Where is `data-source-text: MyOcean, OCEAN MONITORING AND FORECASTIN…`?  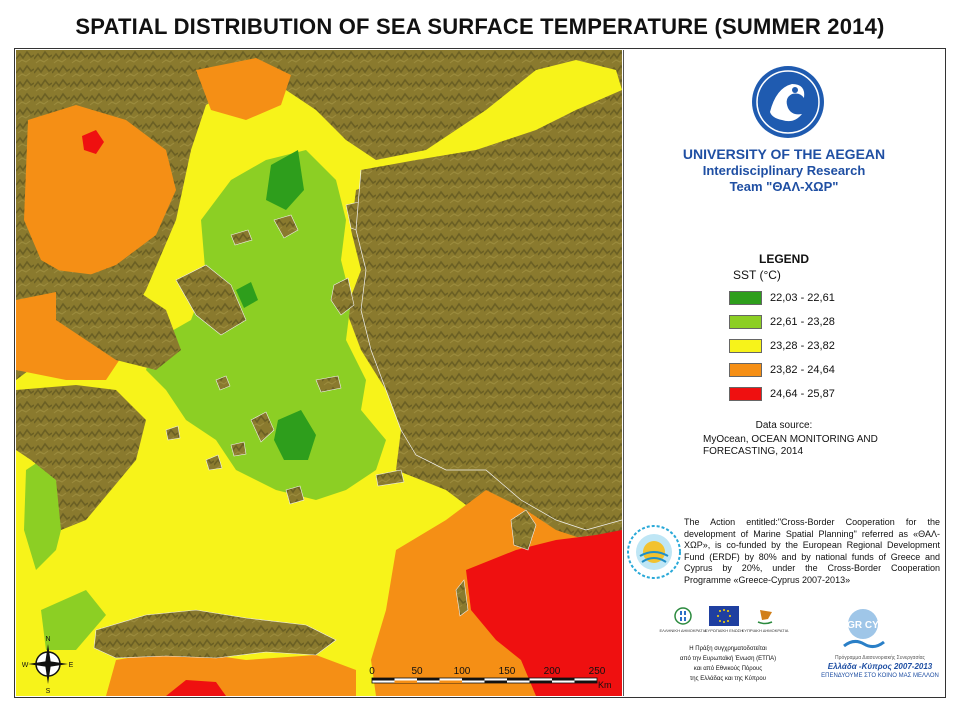
data-source-text: MyOcean, OCEAN MONITORING AND FORECASTIN… is located at coordinates (790, 445).